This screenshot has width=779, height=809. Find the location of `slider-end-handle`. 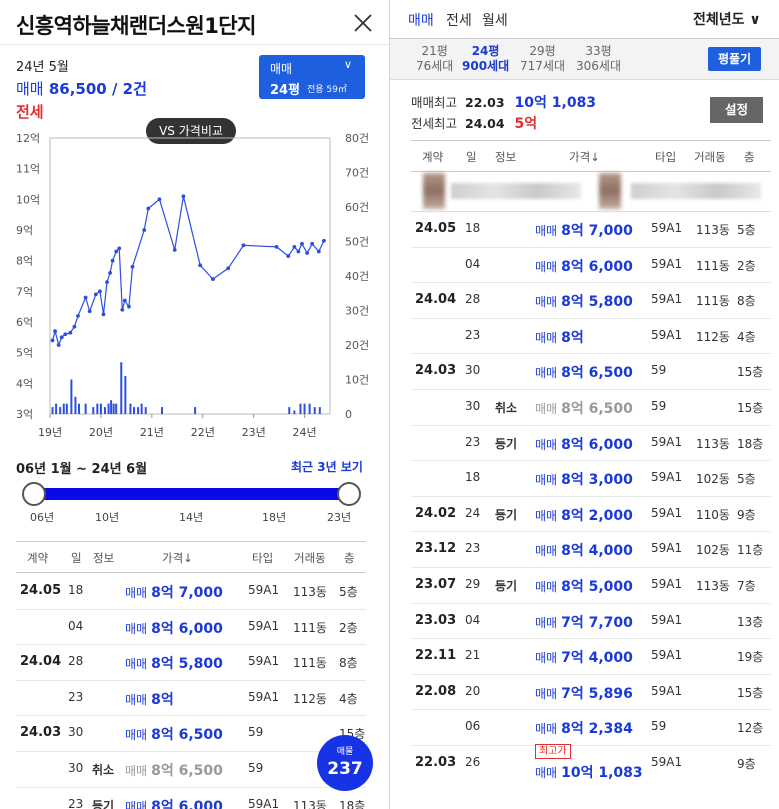

slider-end-handle is located at coordinates (349, 494).